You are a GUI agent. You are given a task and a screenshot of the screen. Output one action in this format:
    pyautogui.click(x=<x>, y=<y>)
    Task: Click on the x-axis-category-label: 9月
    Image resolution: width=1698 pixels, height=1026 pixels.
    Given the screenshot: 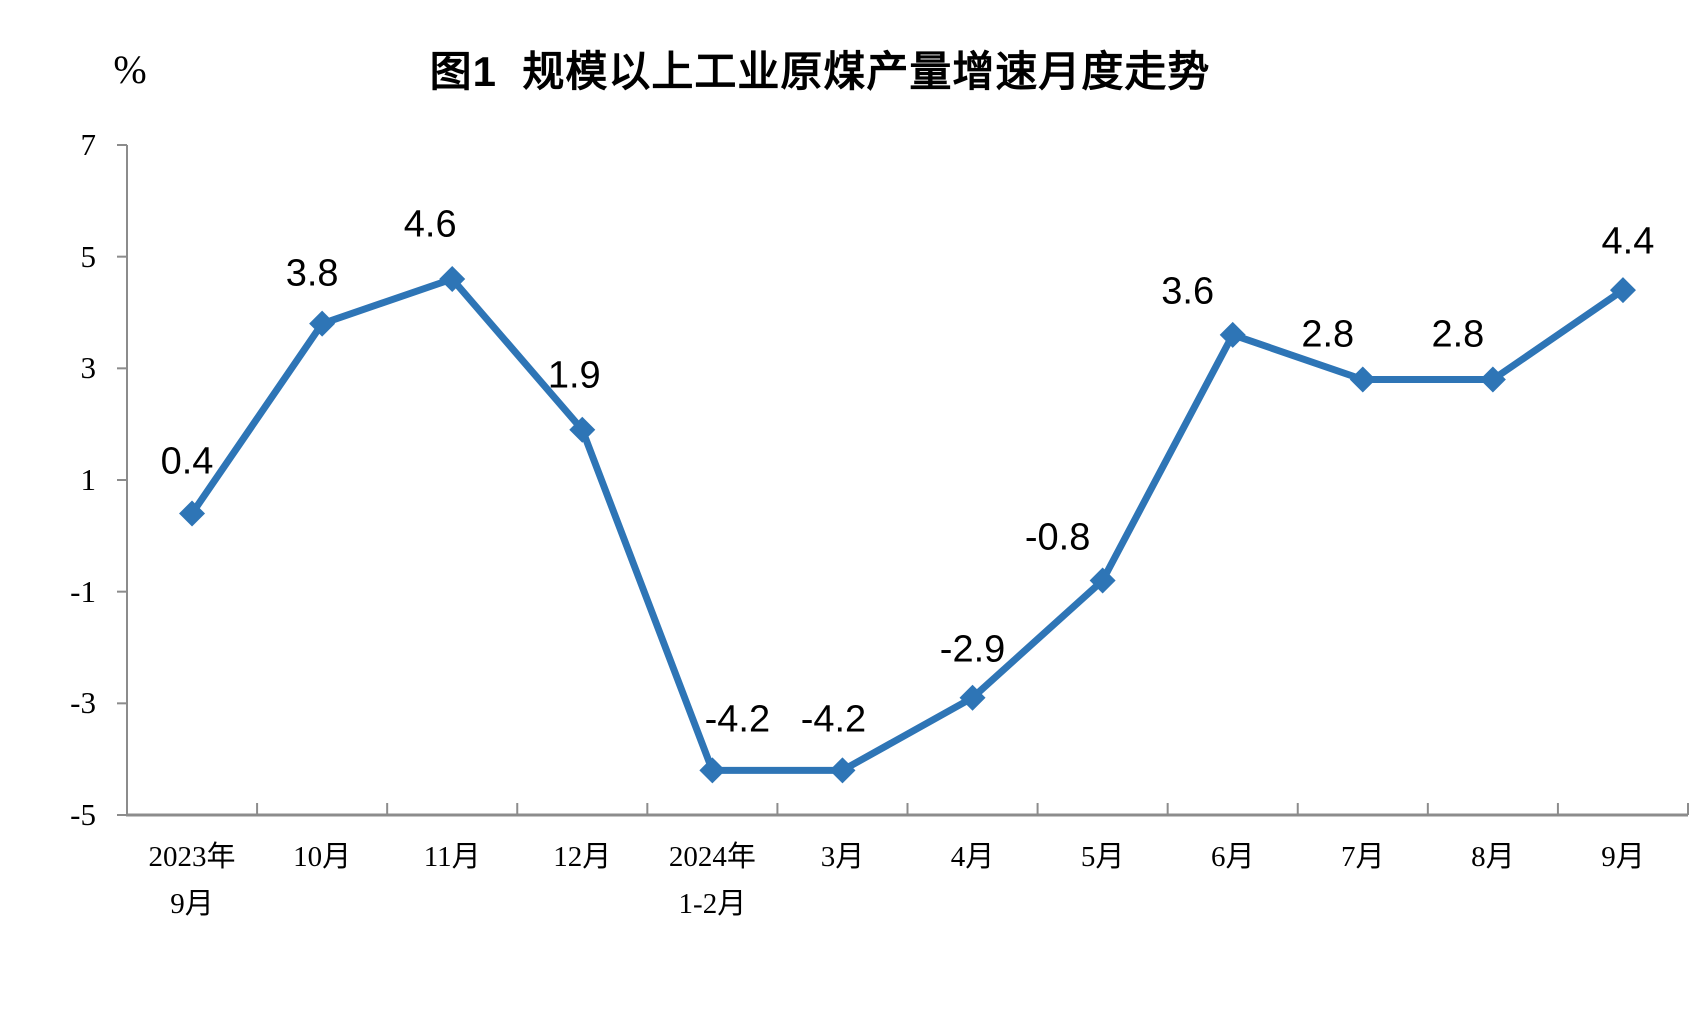 What is the action you would take?
    pyautogui.click(x=1623, y=857)
    